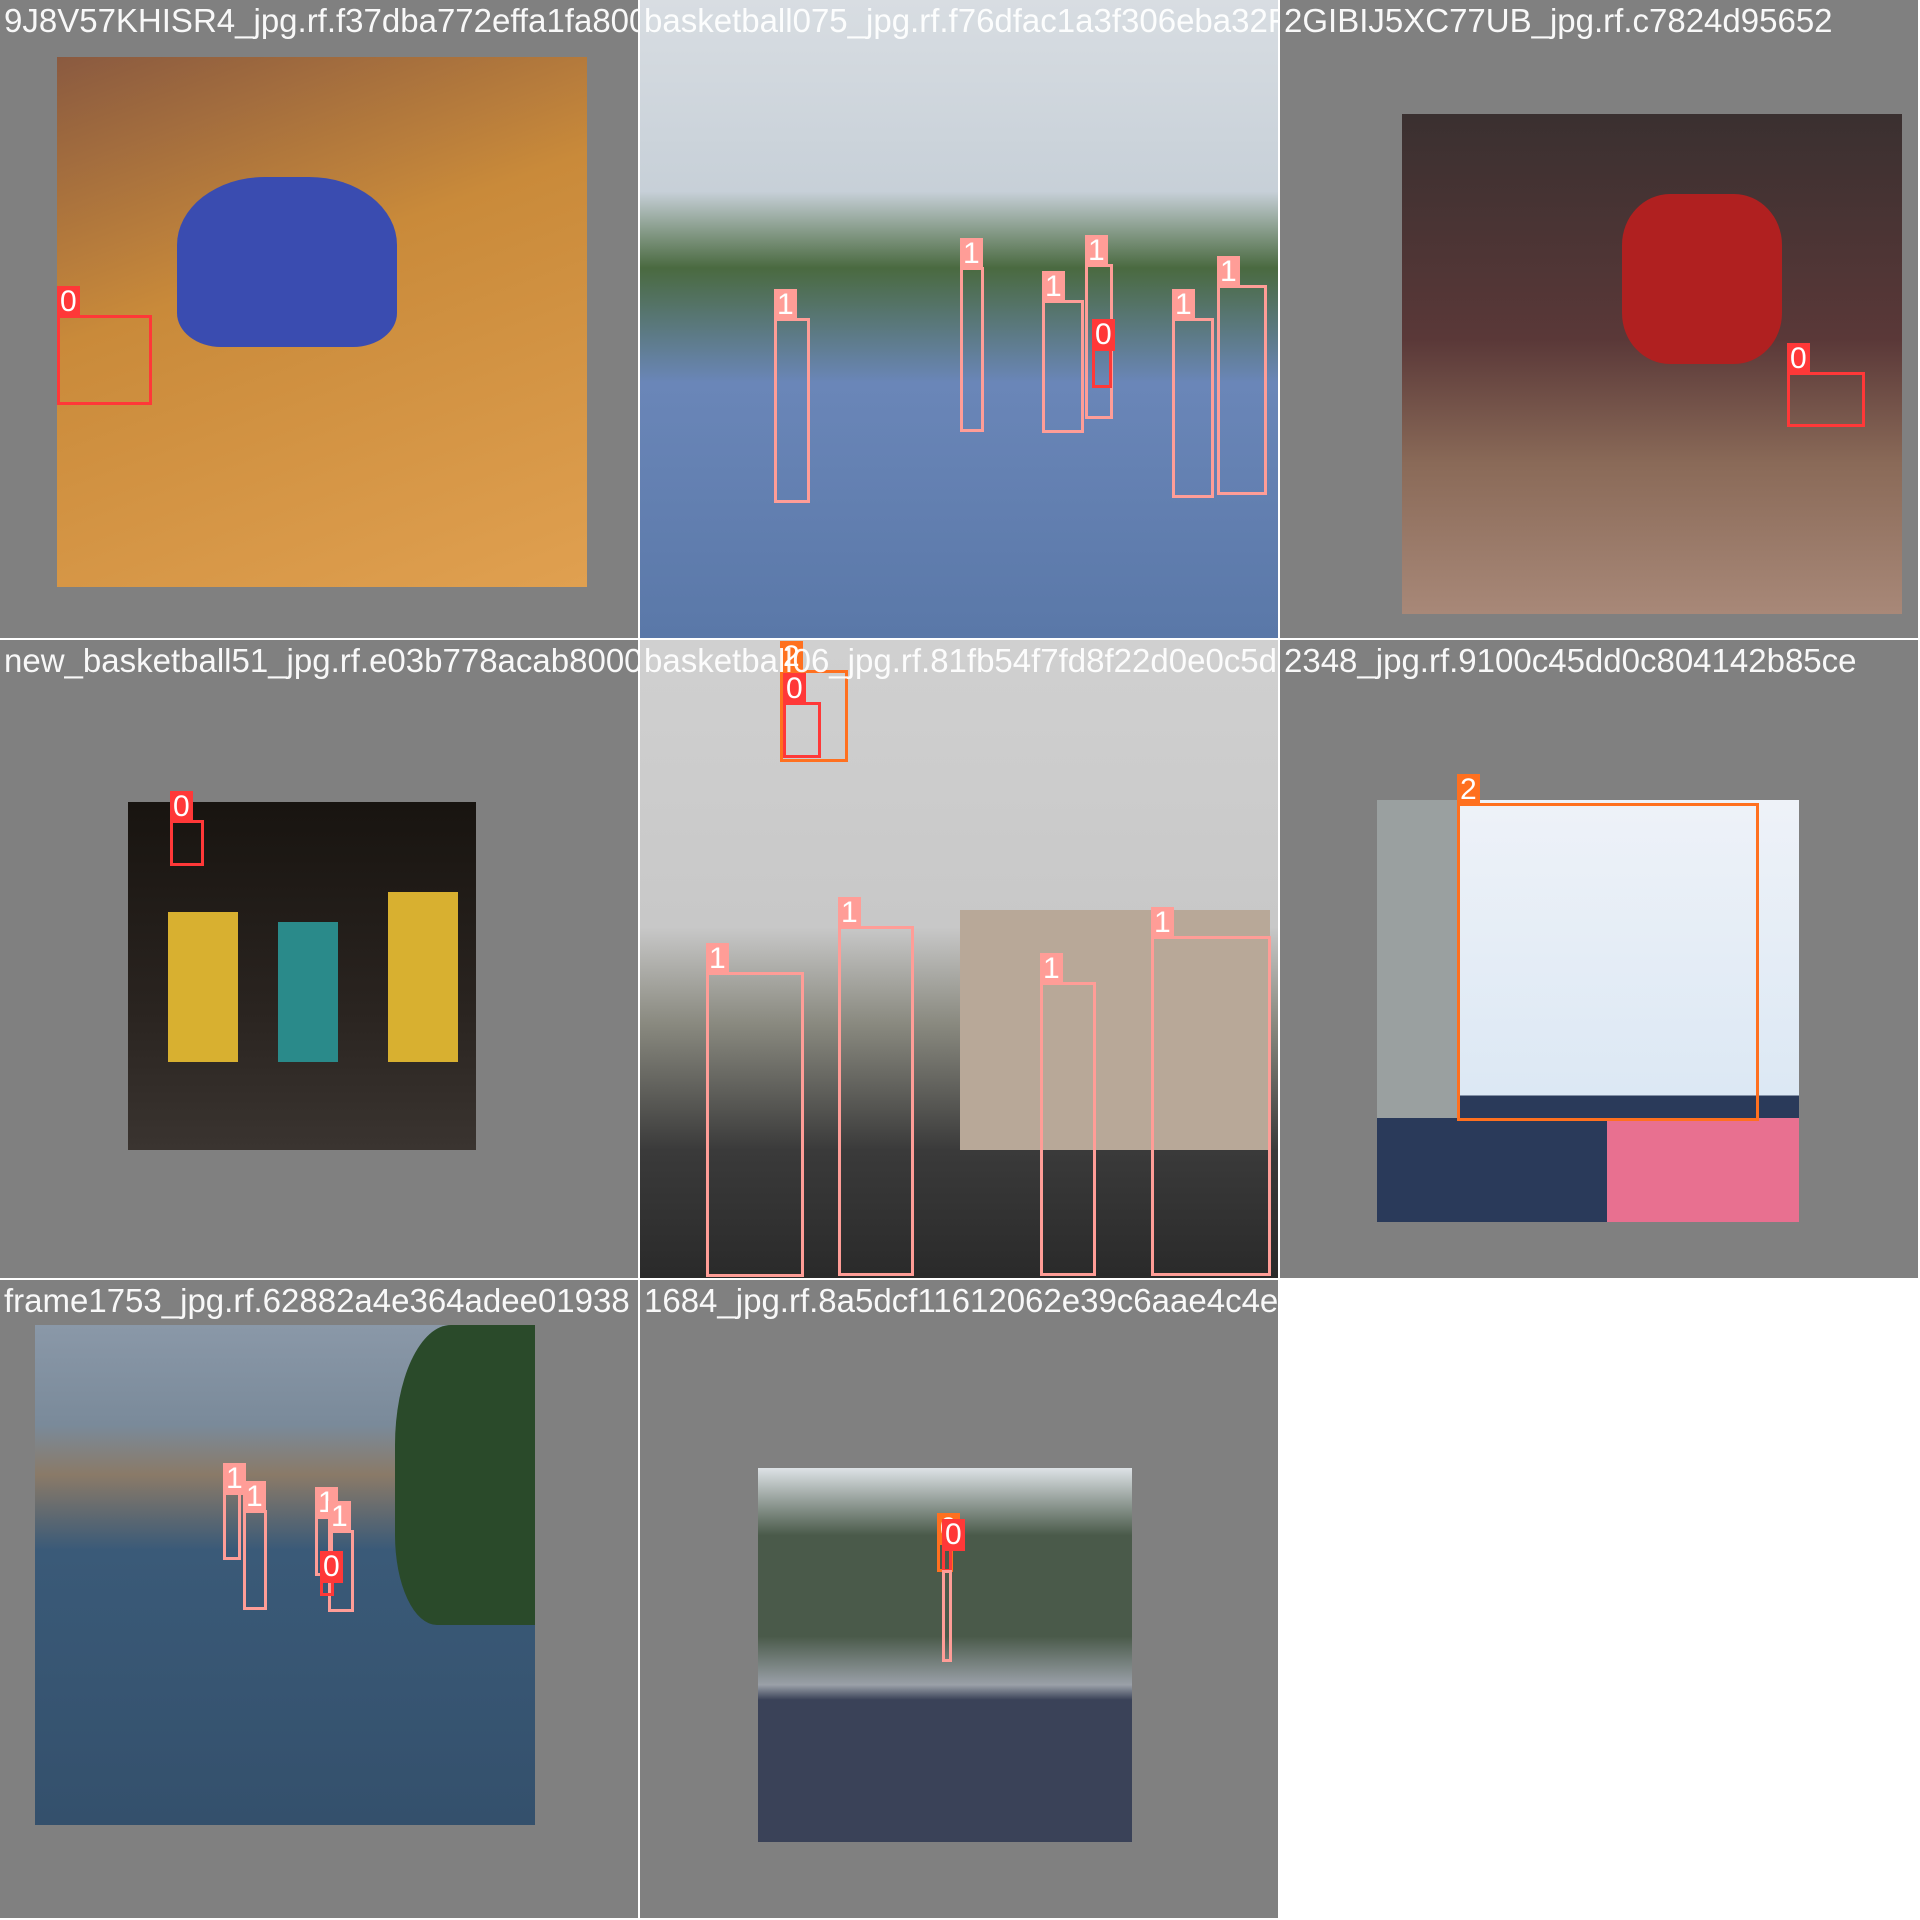  I want to click on mosaic-tile-3: 0 2GIBIJ5XC77UB_jpg.rf.c7824d95652, so click(1599, 319).